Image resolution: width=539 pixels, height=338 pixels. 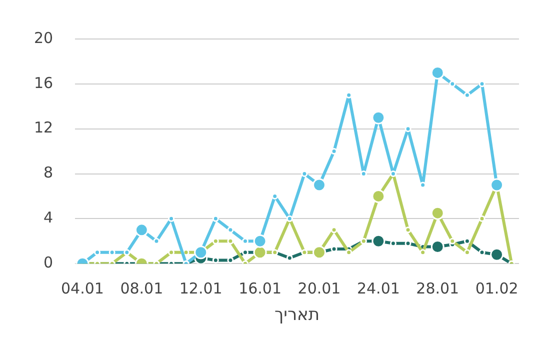 I want to click on y-tick-label: 12, so click(x=44, y=127).